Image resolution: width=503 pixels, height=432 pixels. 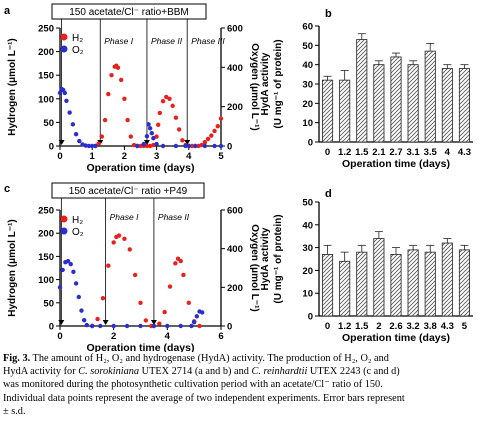 What do you see at coordinates (235, 249) in the screenshot?
I see `y2-tick-label: 400` at bounding box center [235, 249].